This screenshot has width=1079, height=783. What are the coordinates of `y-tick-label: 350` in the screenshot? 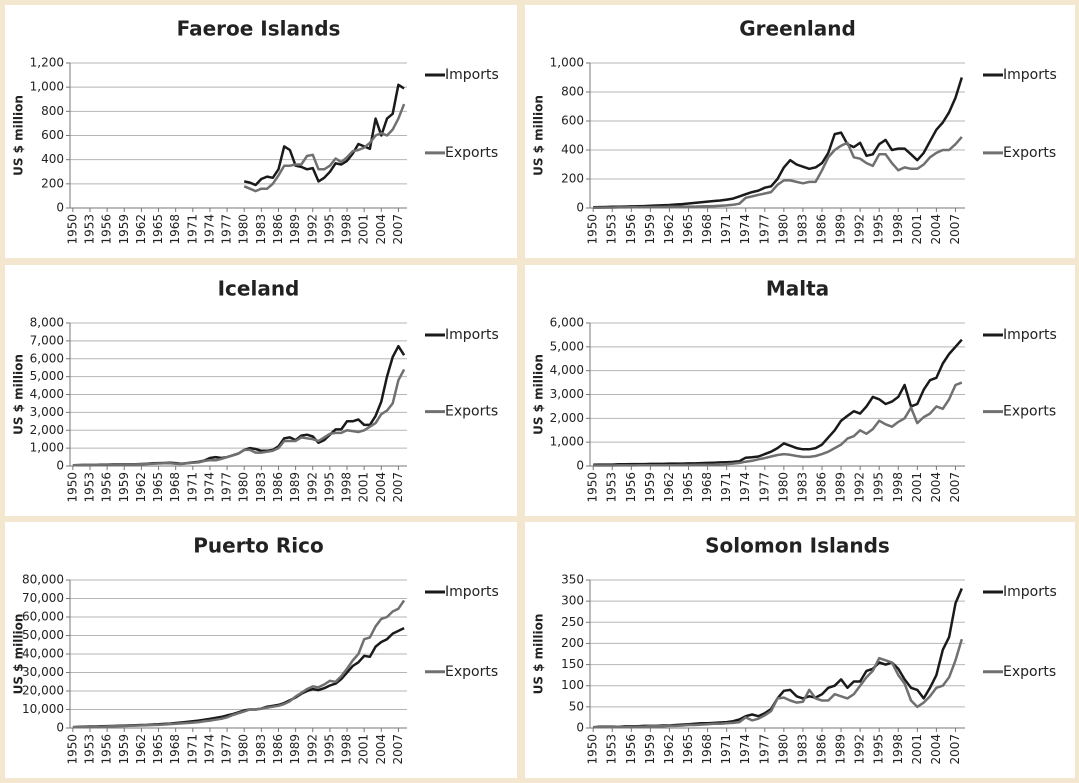 It's located at (572, 580).